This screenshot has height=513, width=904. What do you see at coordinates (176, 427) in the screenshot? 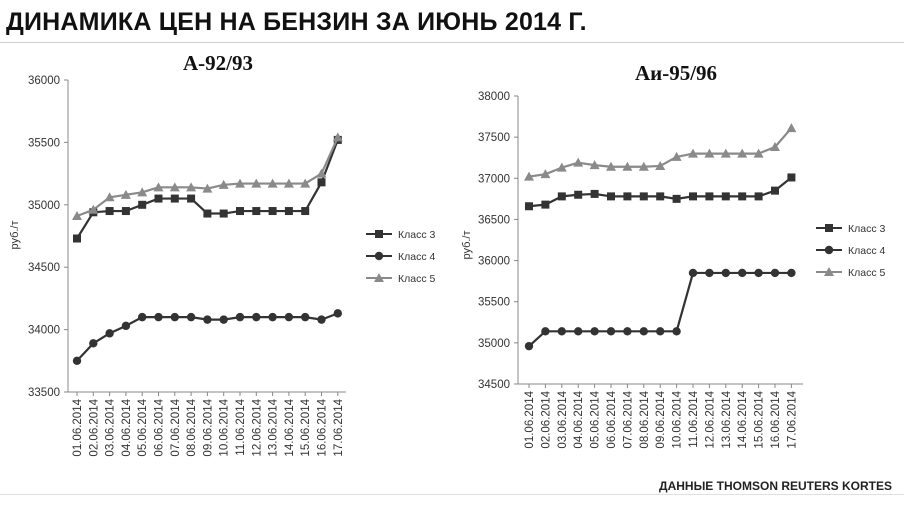
I see `chart-1-x-tick-label: 07.06.2014` at bounding box center [176, 427].